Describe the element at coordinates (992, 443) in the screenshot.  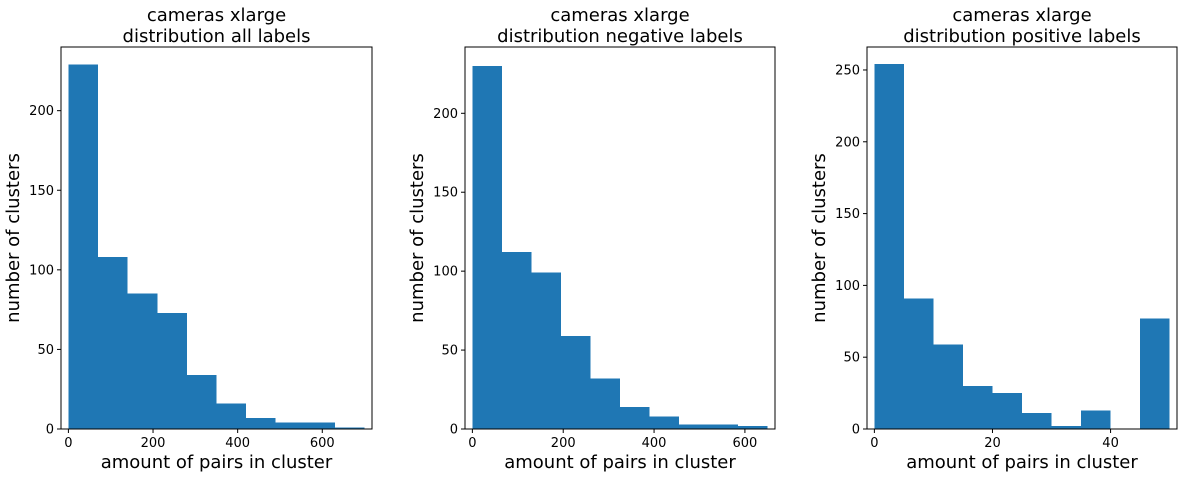
I see `x-tick-label: 20` at that location.